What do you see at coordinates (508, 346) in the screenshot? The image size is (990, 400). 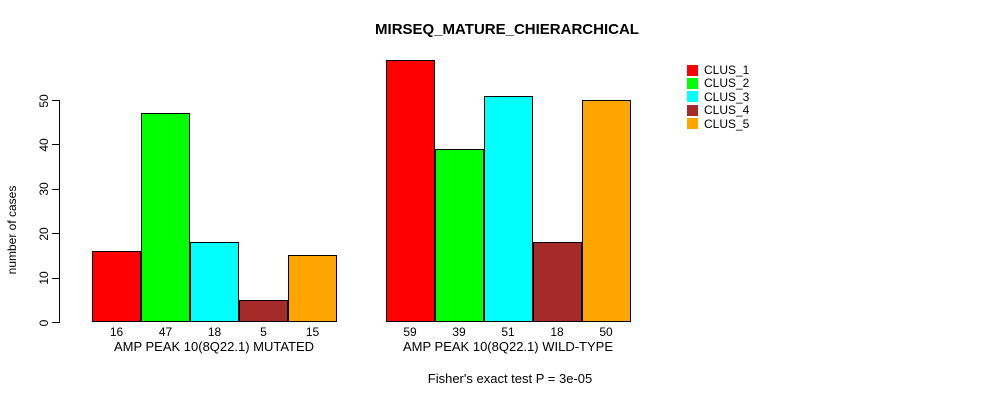 I see `group-label-wild-type: AMP PEAK 10(8Q22.1) WILD-TYPE` at bounding box center [508, 346].